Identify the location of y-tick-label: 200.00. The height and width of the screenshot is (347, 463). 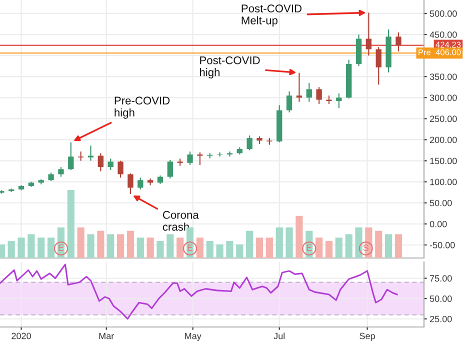
(443, 140).